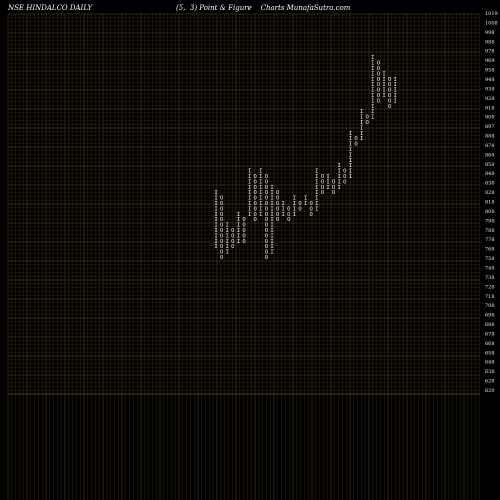  Describe the element at coordinates (490, 221) in the screenshot. I see `y-tick-label: 798` at that location.